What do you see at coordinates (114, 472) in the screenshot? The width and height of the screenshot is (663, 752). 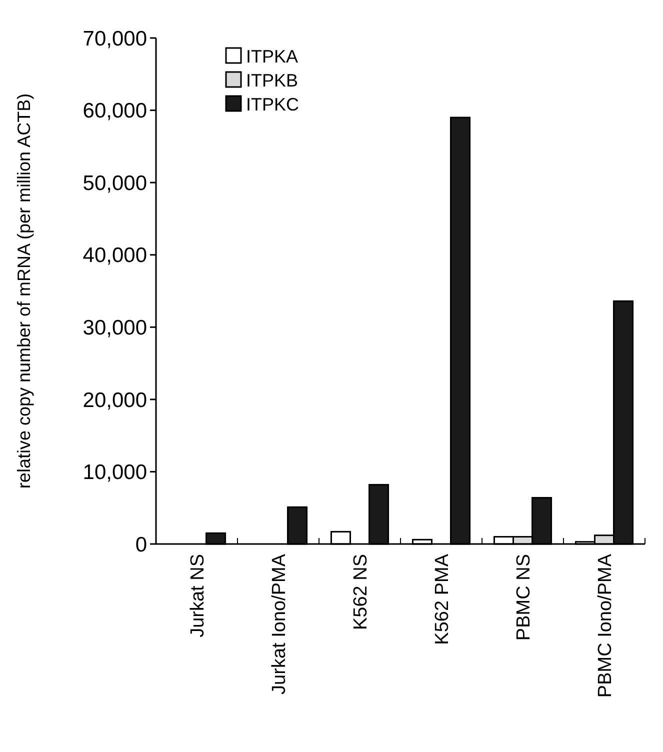 I see `y-tick-label: 10,000` at bounding box center [114, 472].